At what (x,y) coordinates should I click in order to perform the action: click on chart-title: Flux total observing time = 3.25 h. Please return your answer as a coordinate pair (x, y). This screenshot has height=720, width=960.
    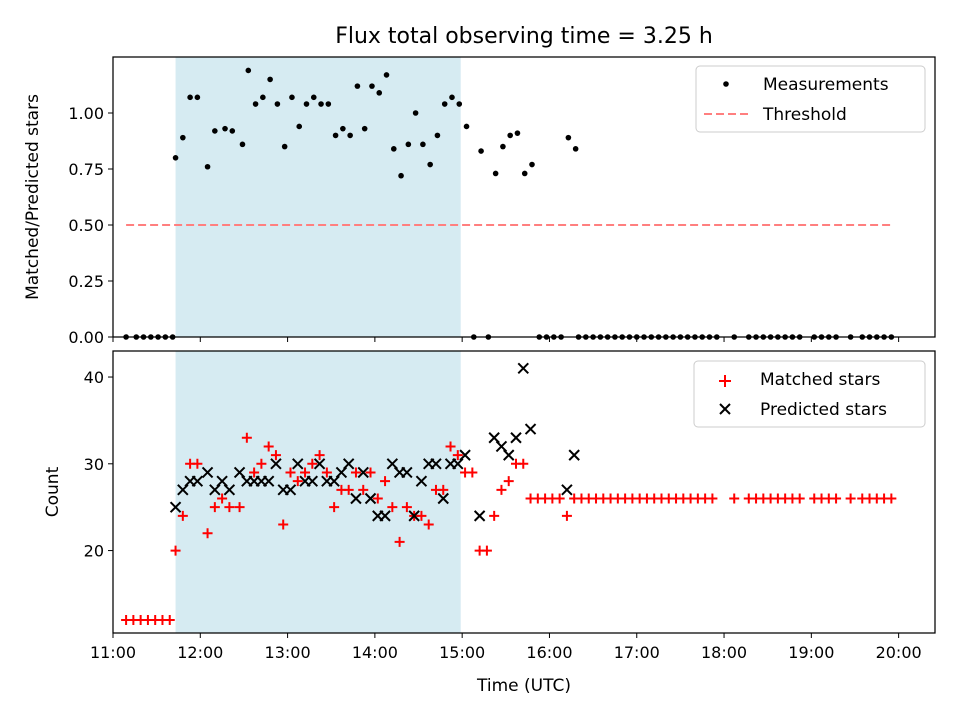
    Looking at the image, I should click on (524, 36).